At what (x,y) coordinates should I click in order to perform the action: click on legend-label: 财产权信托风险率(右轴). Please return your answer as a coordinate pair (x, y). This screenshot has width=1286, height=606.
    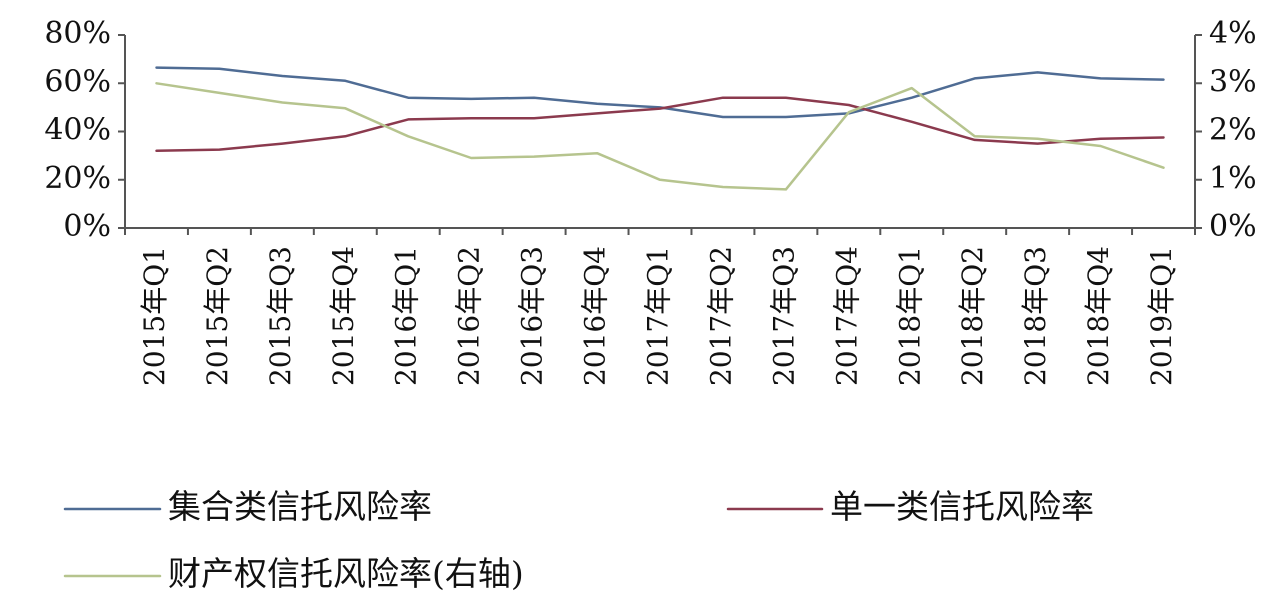
    Looking at the image, I should click on (346, 573).